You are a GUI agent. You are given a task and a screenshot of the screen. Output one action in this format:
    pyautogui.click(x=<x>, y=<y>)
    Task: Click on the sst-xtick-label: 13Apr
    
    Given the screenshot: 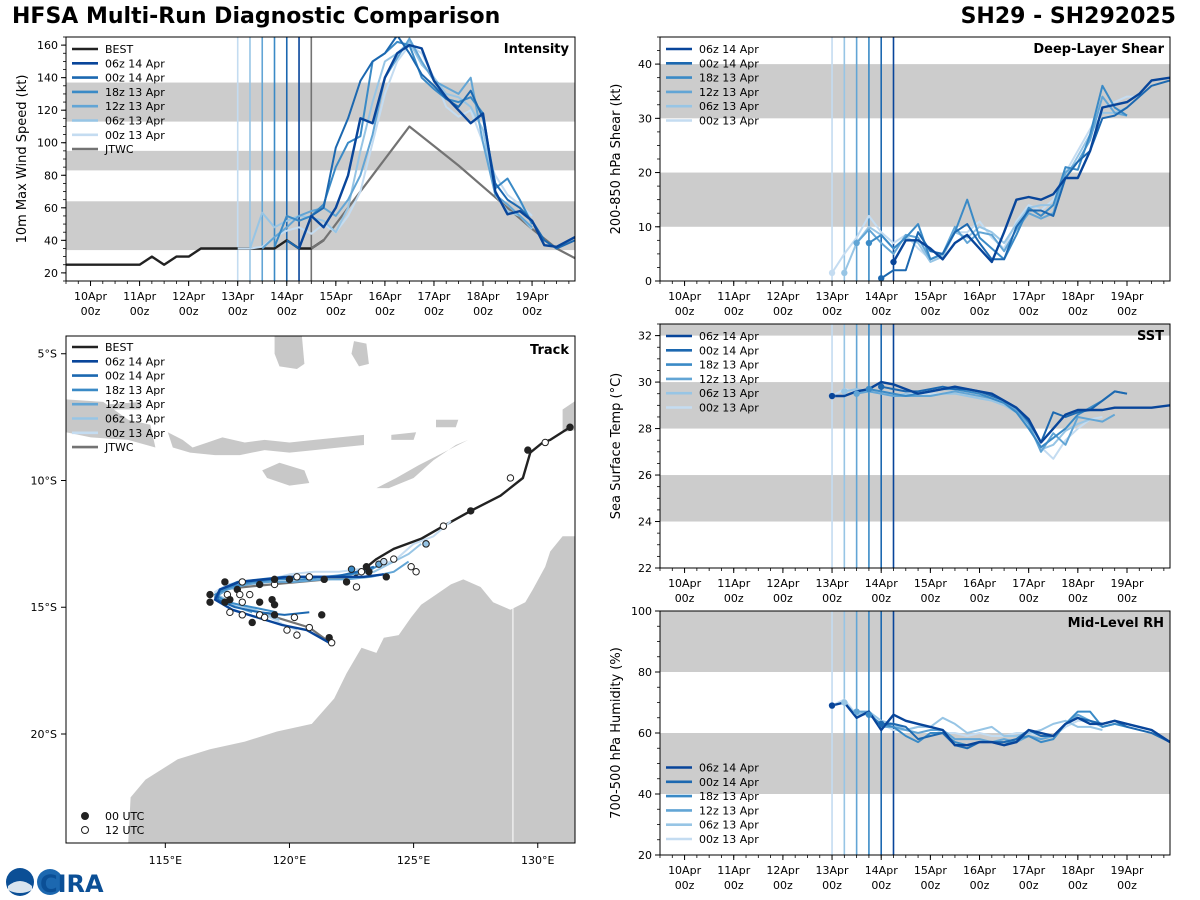 What is the action you would take?
    pyautogui.click(x=833, y=583)
    